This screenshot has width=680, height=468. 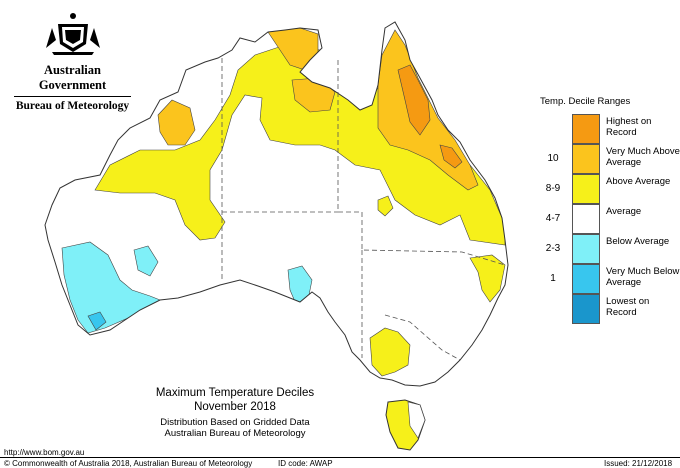 I want to click on coat-of-arms-emblem, so click(x=72, y=34).